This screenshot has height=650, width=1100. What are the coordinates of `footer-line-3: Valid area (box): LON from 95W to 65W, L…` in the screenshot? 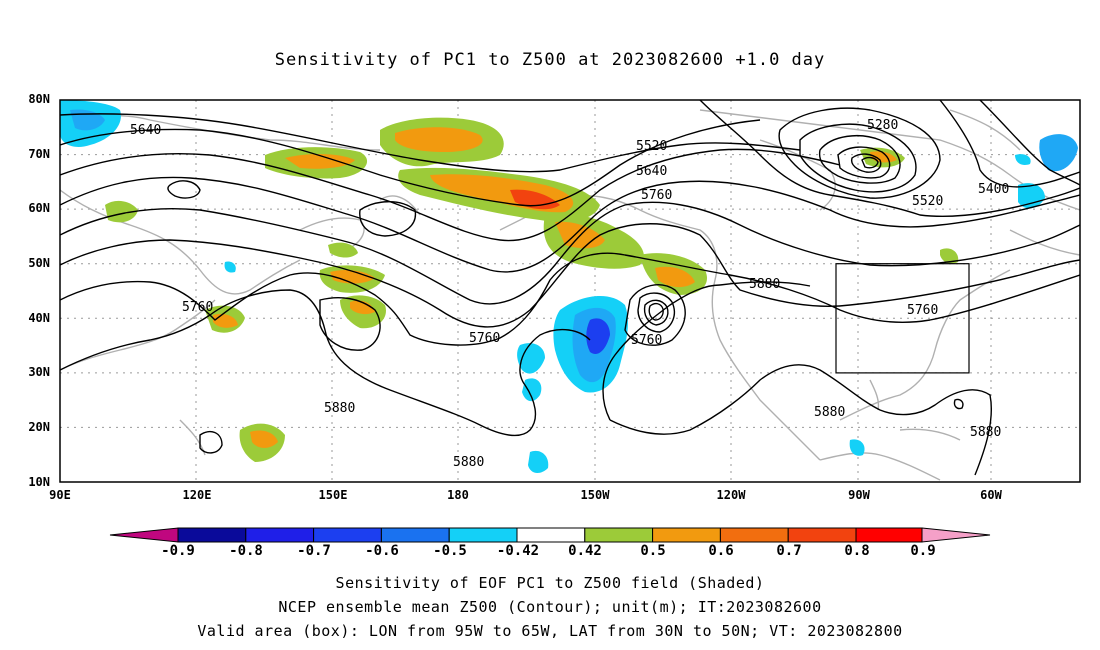 It's located at (550, 631).